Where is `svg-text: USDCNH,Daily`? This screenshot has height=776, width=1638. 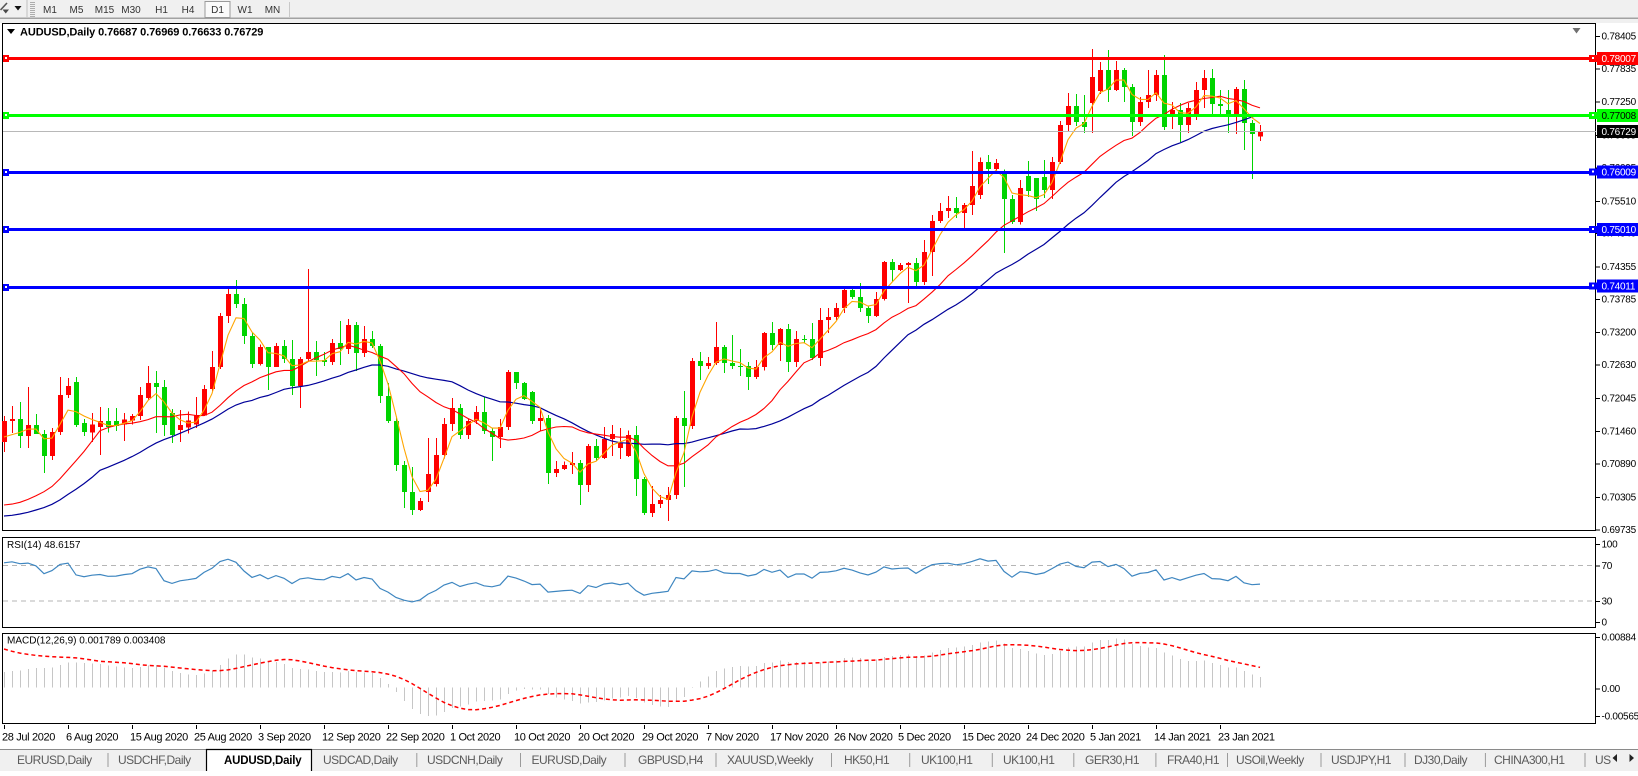 svg-text: USDCNH,Daily is located at coordinates (465, 760).